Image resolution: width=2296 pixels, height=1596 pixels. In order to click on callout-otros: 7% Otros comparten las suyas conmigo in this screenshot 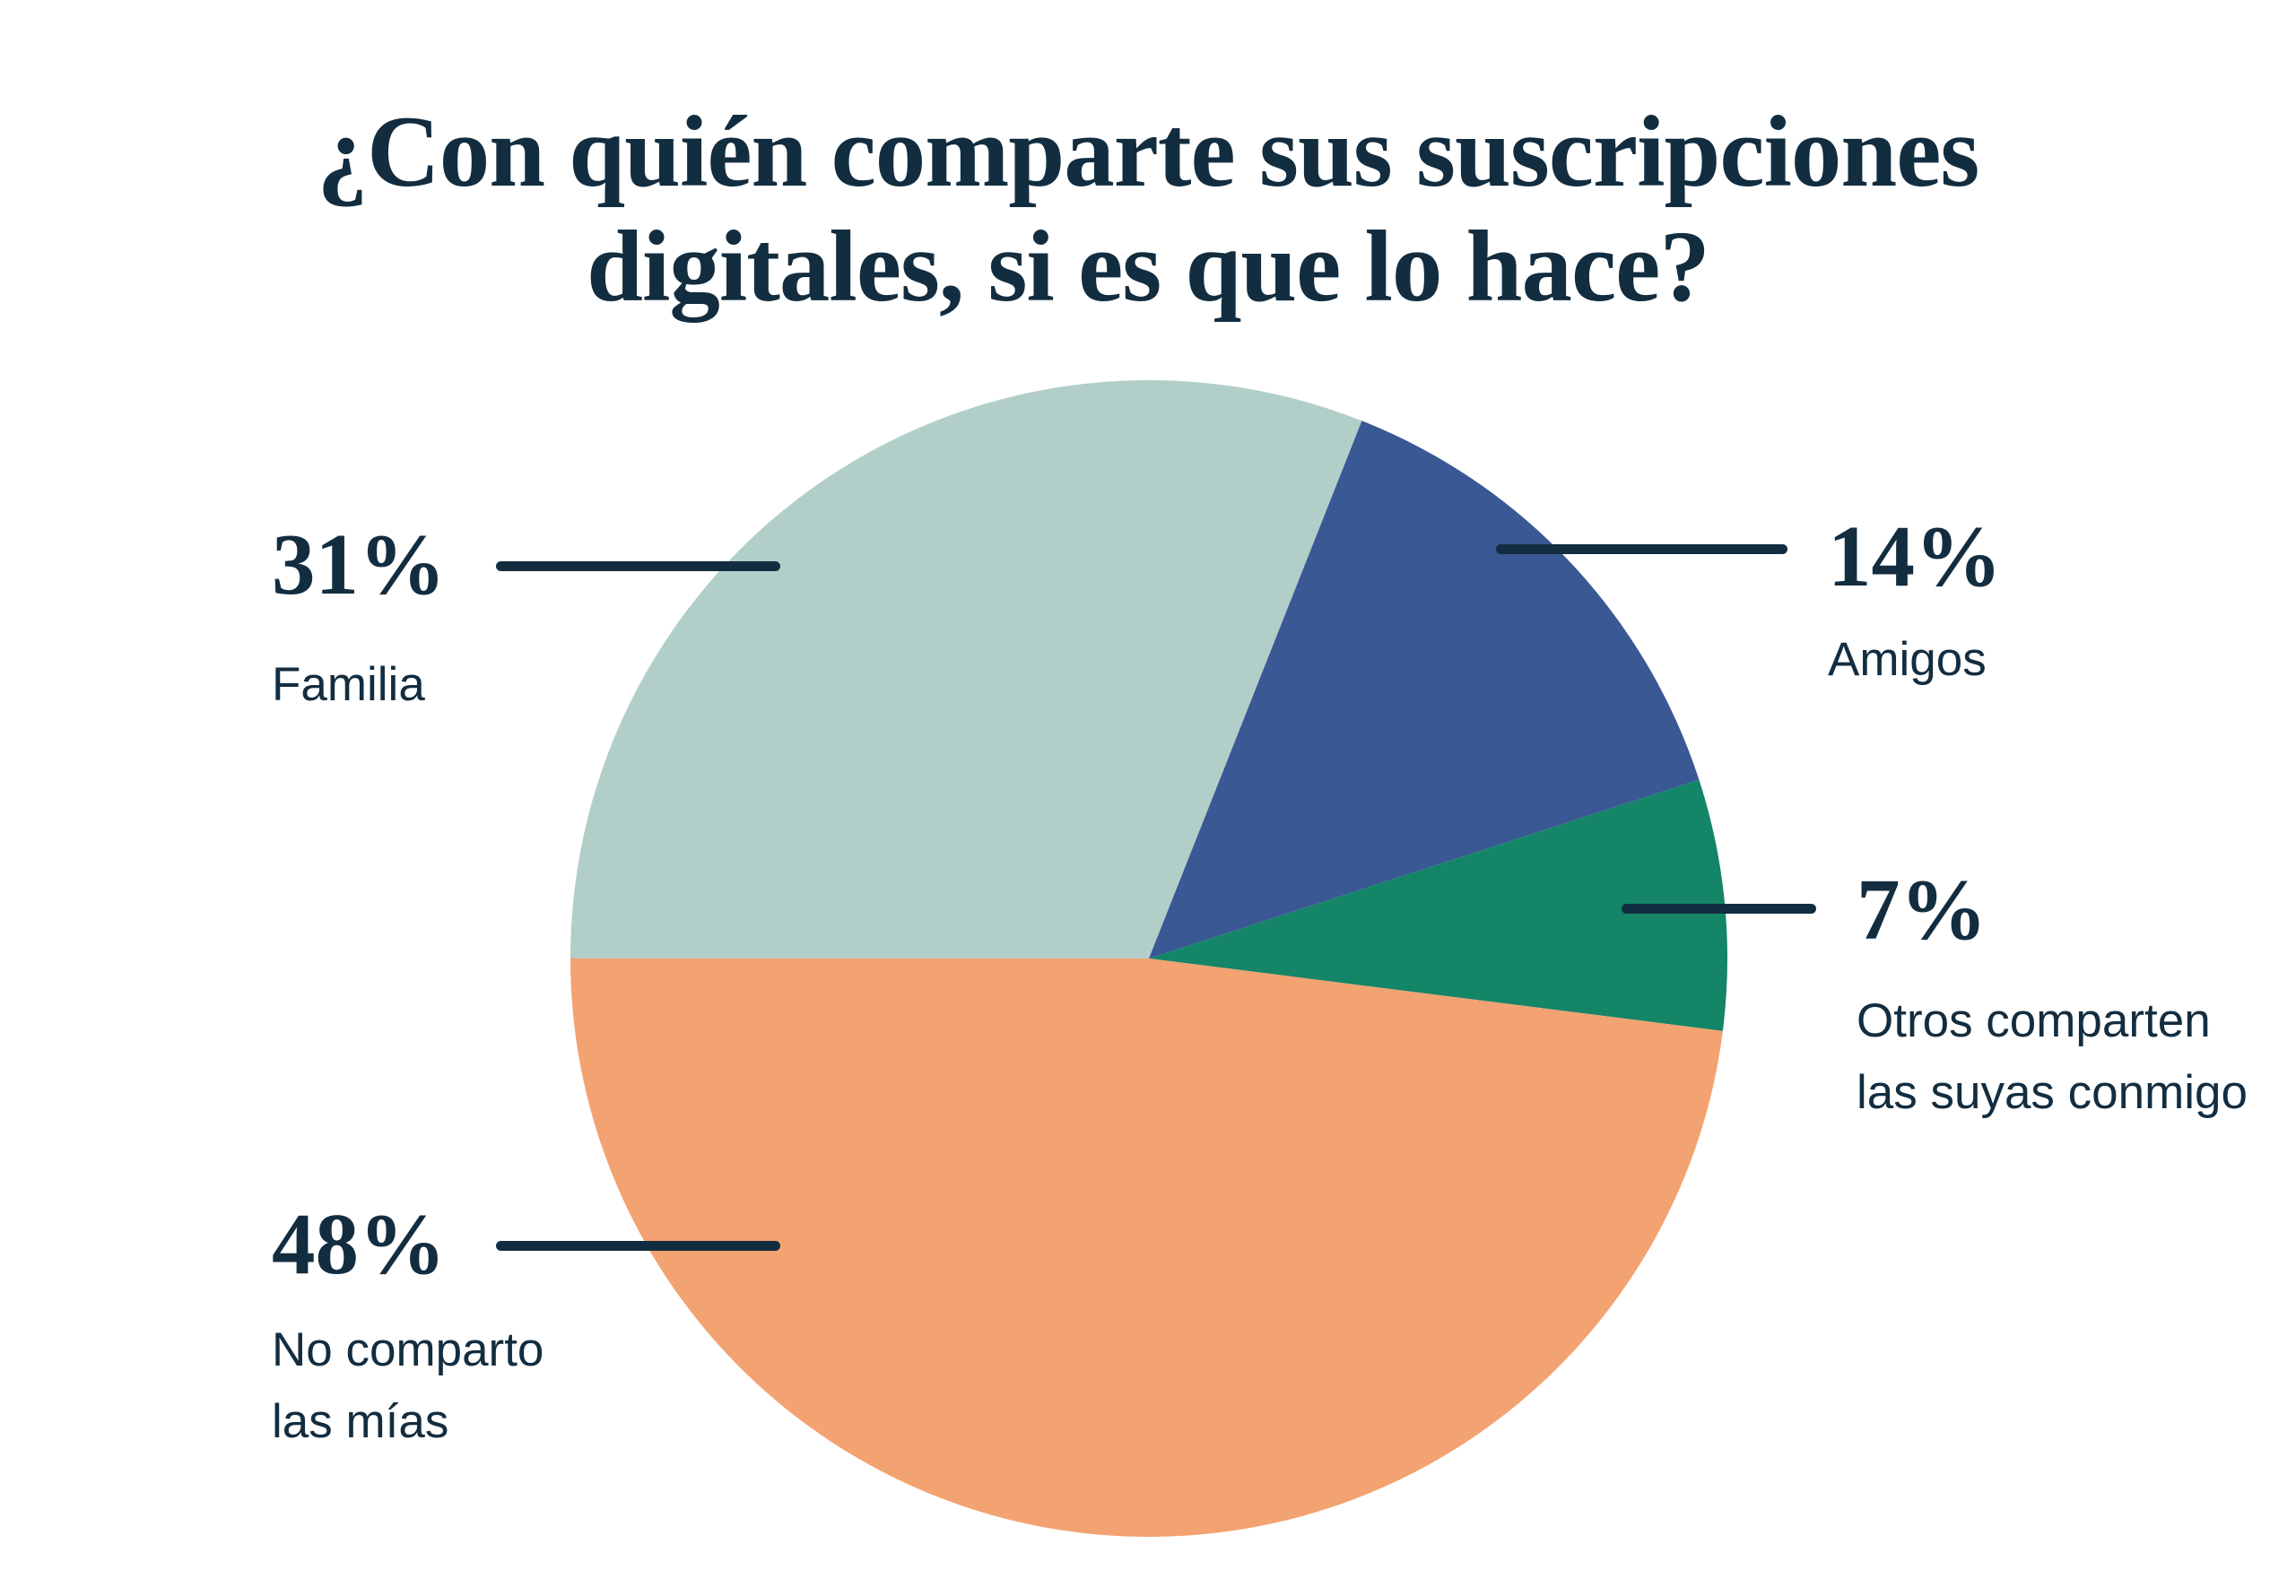, I will do `click(2052, 997)`.